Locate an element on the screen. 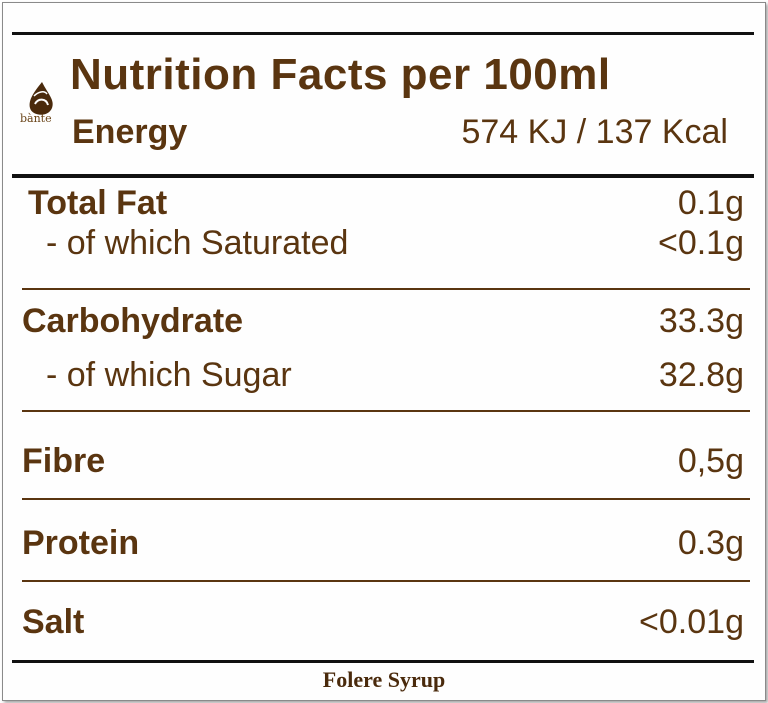  energy-label: Energy is located at coordinates (130, 132).